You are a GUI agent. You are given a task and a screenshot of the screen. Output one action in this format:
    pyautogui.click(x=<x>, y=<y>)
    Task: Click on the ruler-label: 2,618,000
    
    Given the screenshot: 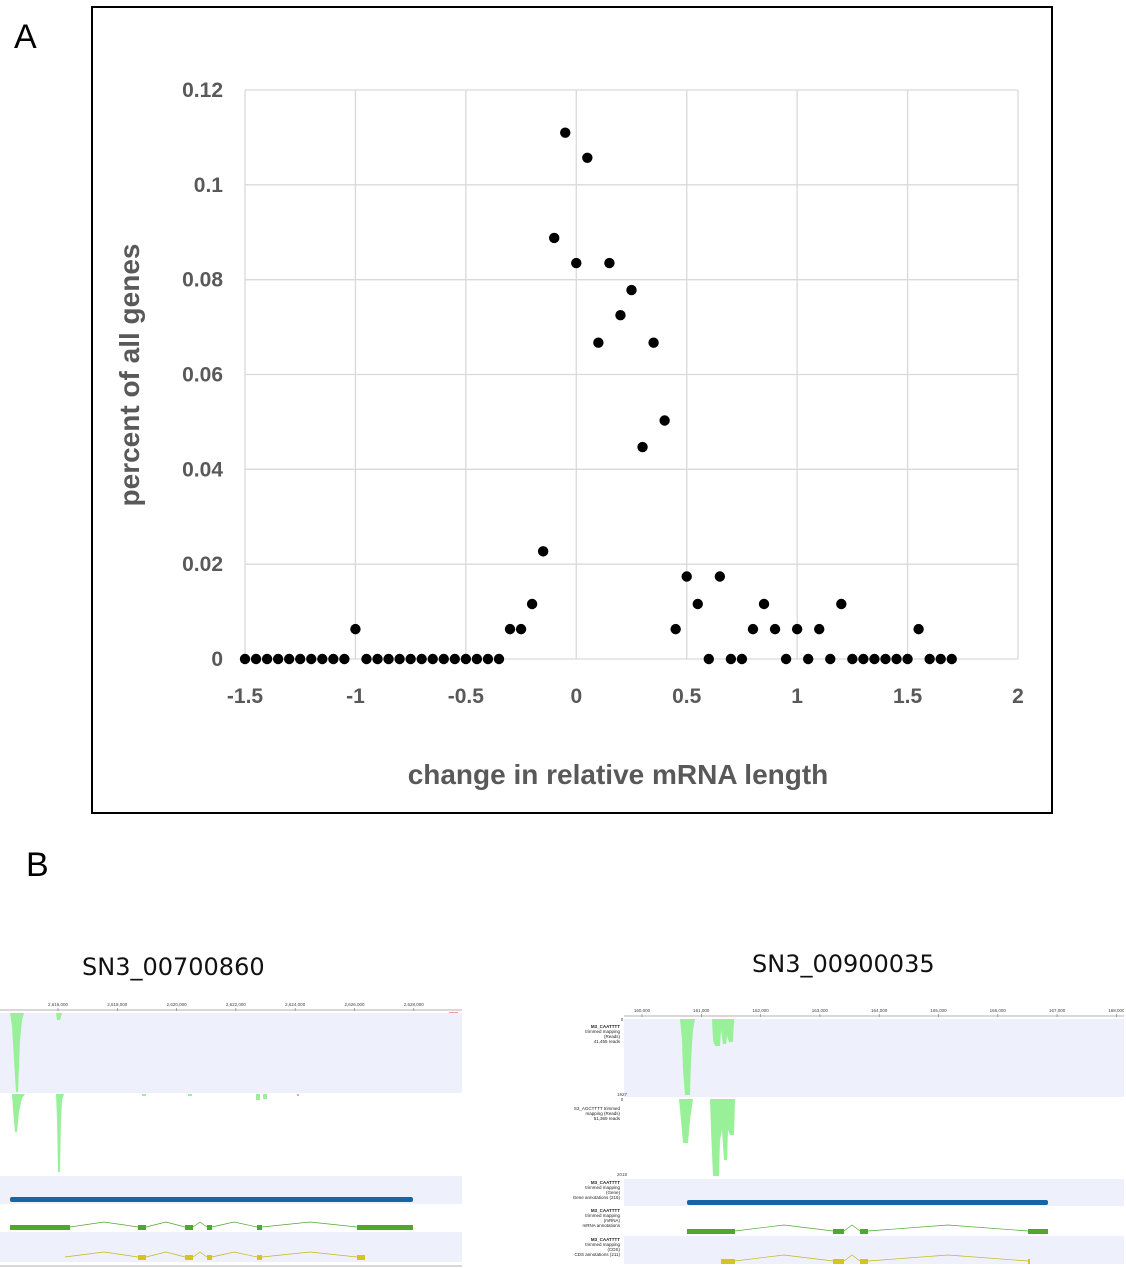 What is the action you would take?
    pyautogui.click(x=117, y=1004)
    